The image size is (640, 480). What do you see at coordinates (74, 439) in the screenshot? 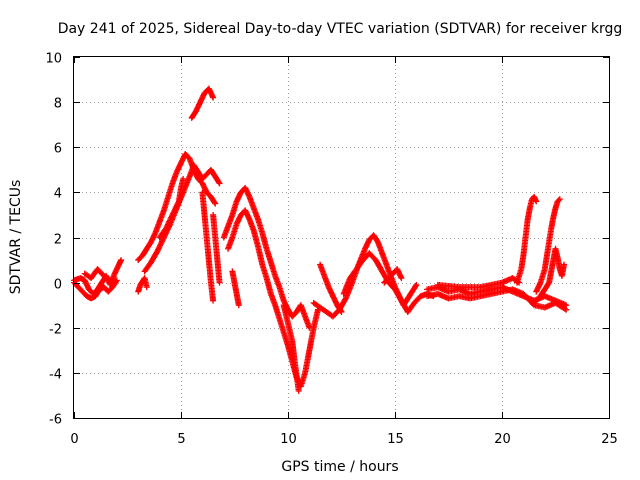
I see `x-tick-label: 0` at bounding box center [74, 439].